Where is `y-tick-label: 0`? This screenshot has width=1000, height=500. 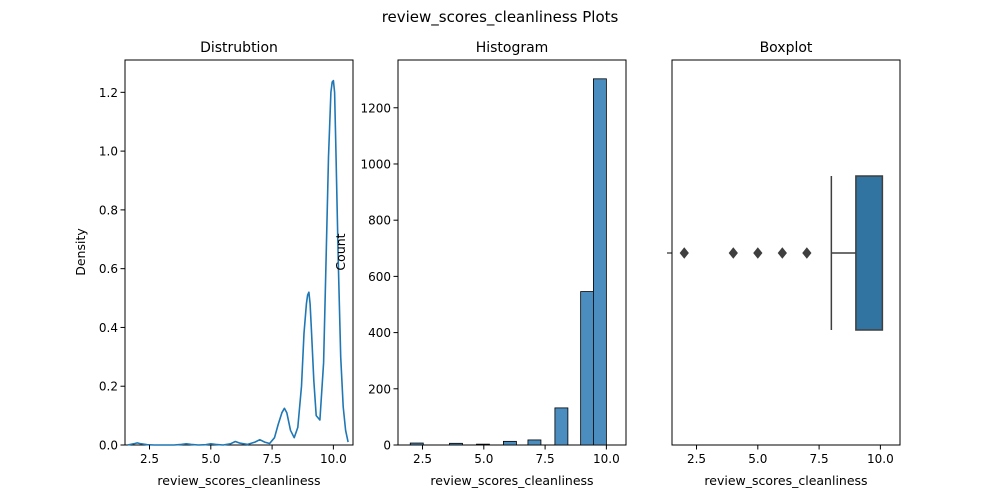
y-tick-label: 0 is located at coordinates (387, 446).